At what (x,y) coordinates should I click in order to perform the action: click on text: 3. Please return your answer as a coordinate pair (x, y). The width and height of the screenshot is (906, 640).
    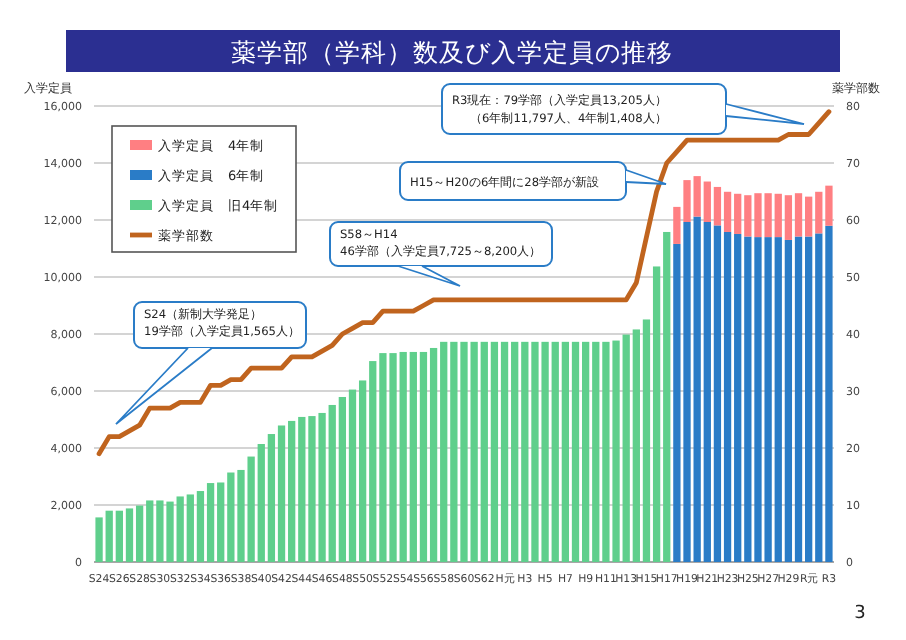
    Looking at the image, I should click on (860, 614).